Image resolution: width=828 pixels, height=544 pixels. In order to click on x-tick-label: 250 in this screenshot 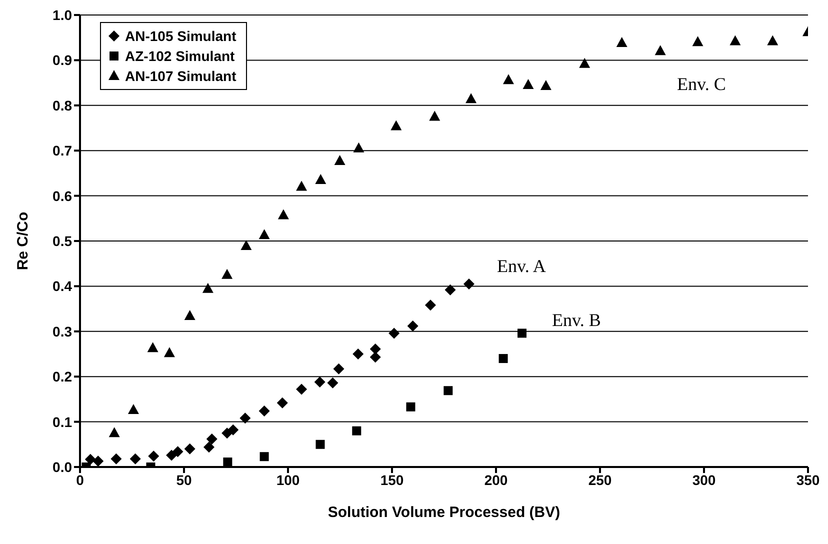, I will do `click(600, 480)`.